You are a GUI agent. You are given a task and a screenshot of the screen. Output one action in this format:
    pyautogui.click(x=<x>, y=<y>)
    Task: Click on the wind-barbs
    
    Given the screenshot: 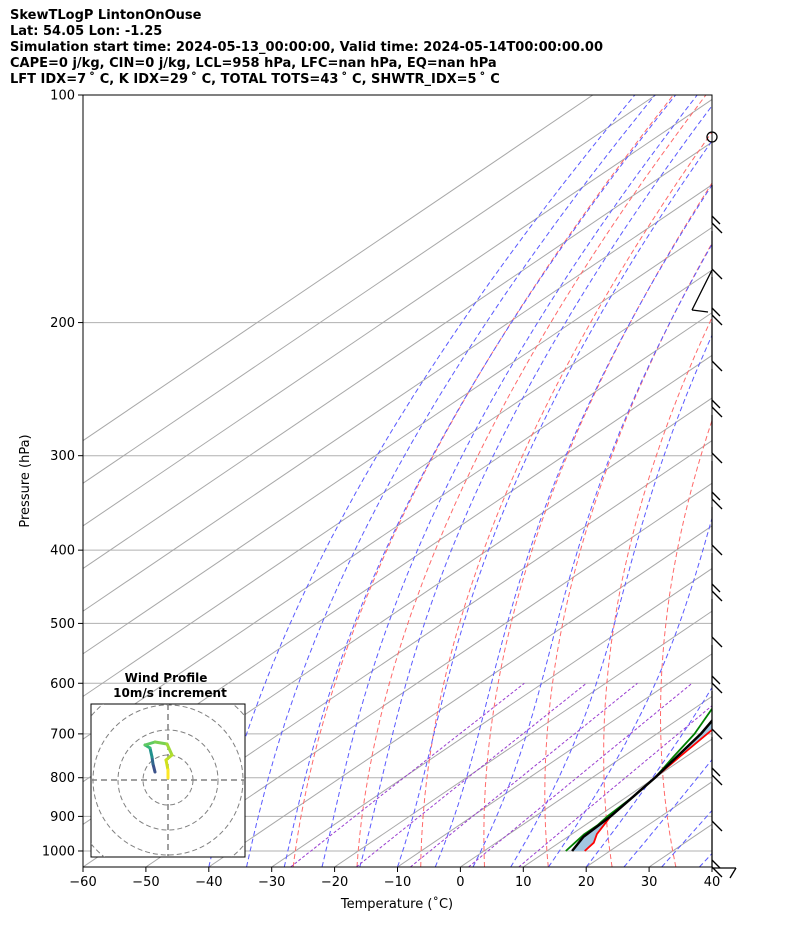 What is the action you would take?
    pyautogui.click(x=714, y=532)
    